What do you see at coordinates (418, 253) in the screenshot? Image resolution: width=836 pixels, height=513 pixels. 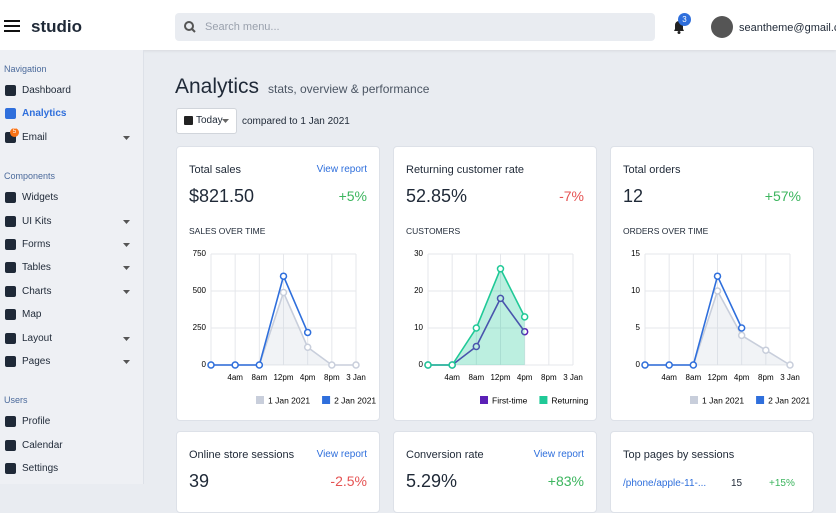 I see `y-tick-label: 30` at bounding box center [418, 253].